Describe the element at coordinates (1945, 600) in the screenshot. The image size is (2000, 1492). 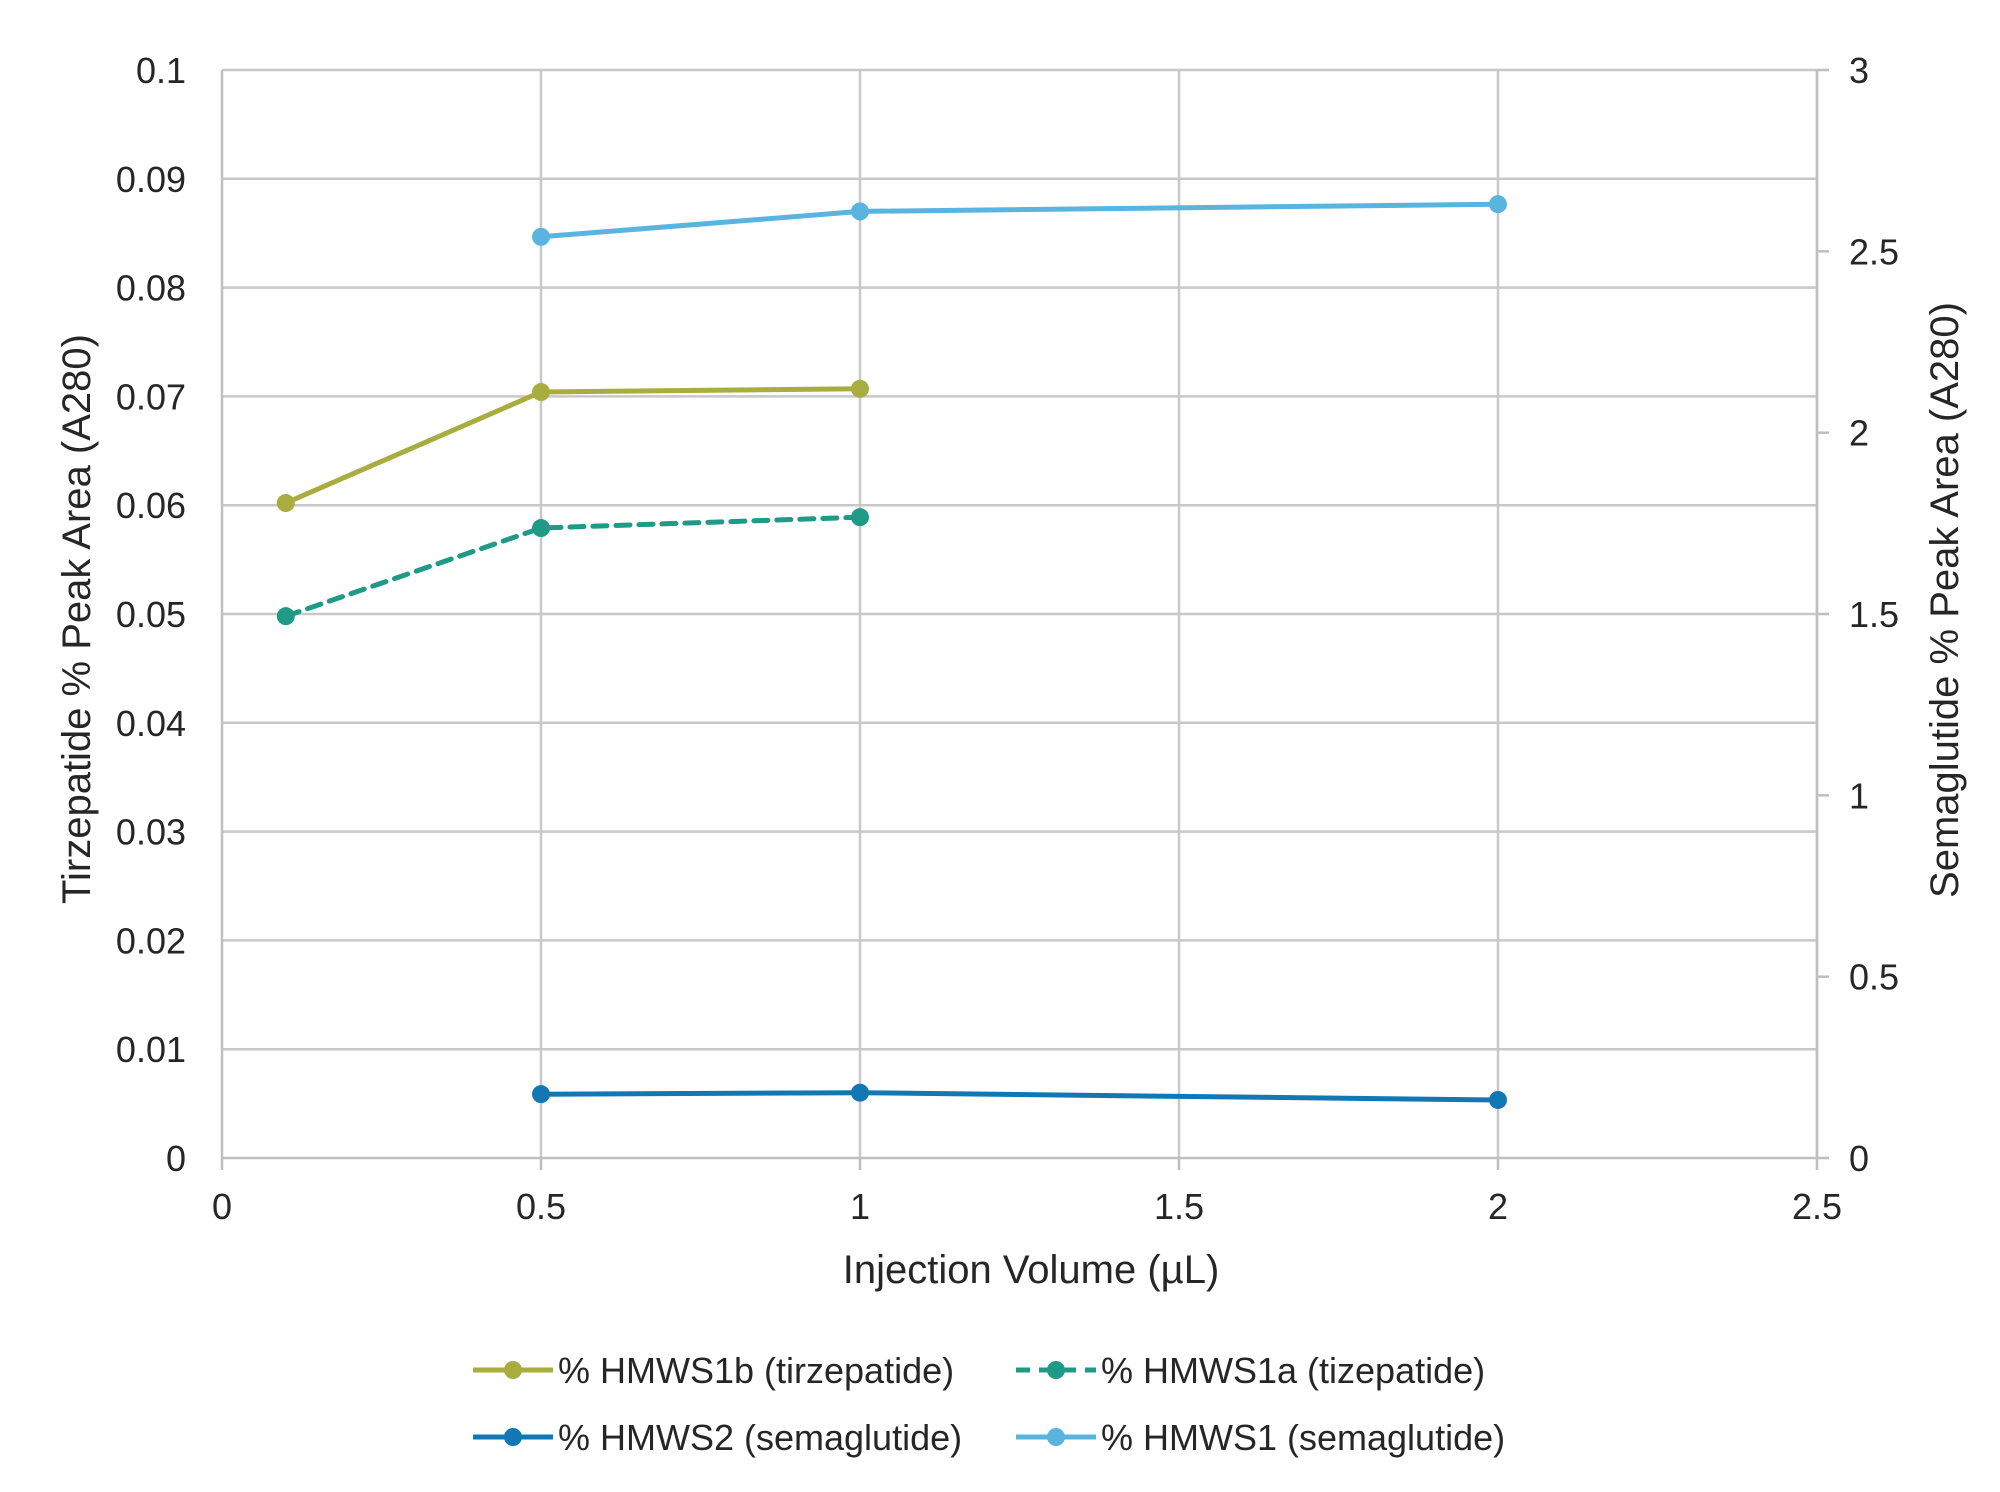
I see `y-axis-right-title: Semaglutide % Peak Area (A280)` at that location.